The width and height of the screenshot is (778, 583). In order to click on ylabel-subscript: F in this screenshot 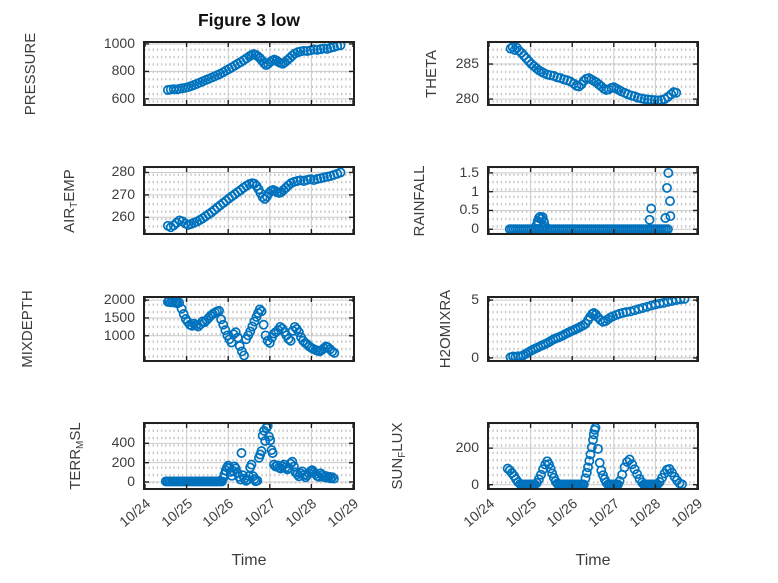, I will do `click(402, 454)`.